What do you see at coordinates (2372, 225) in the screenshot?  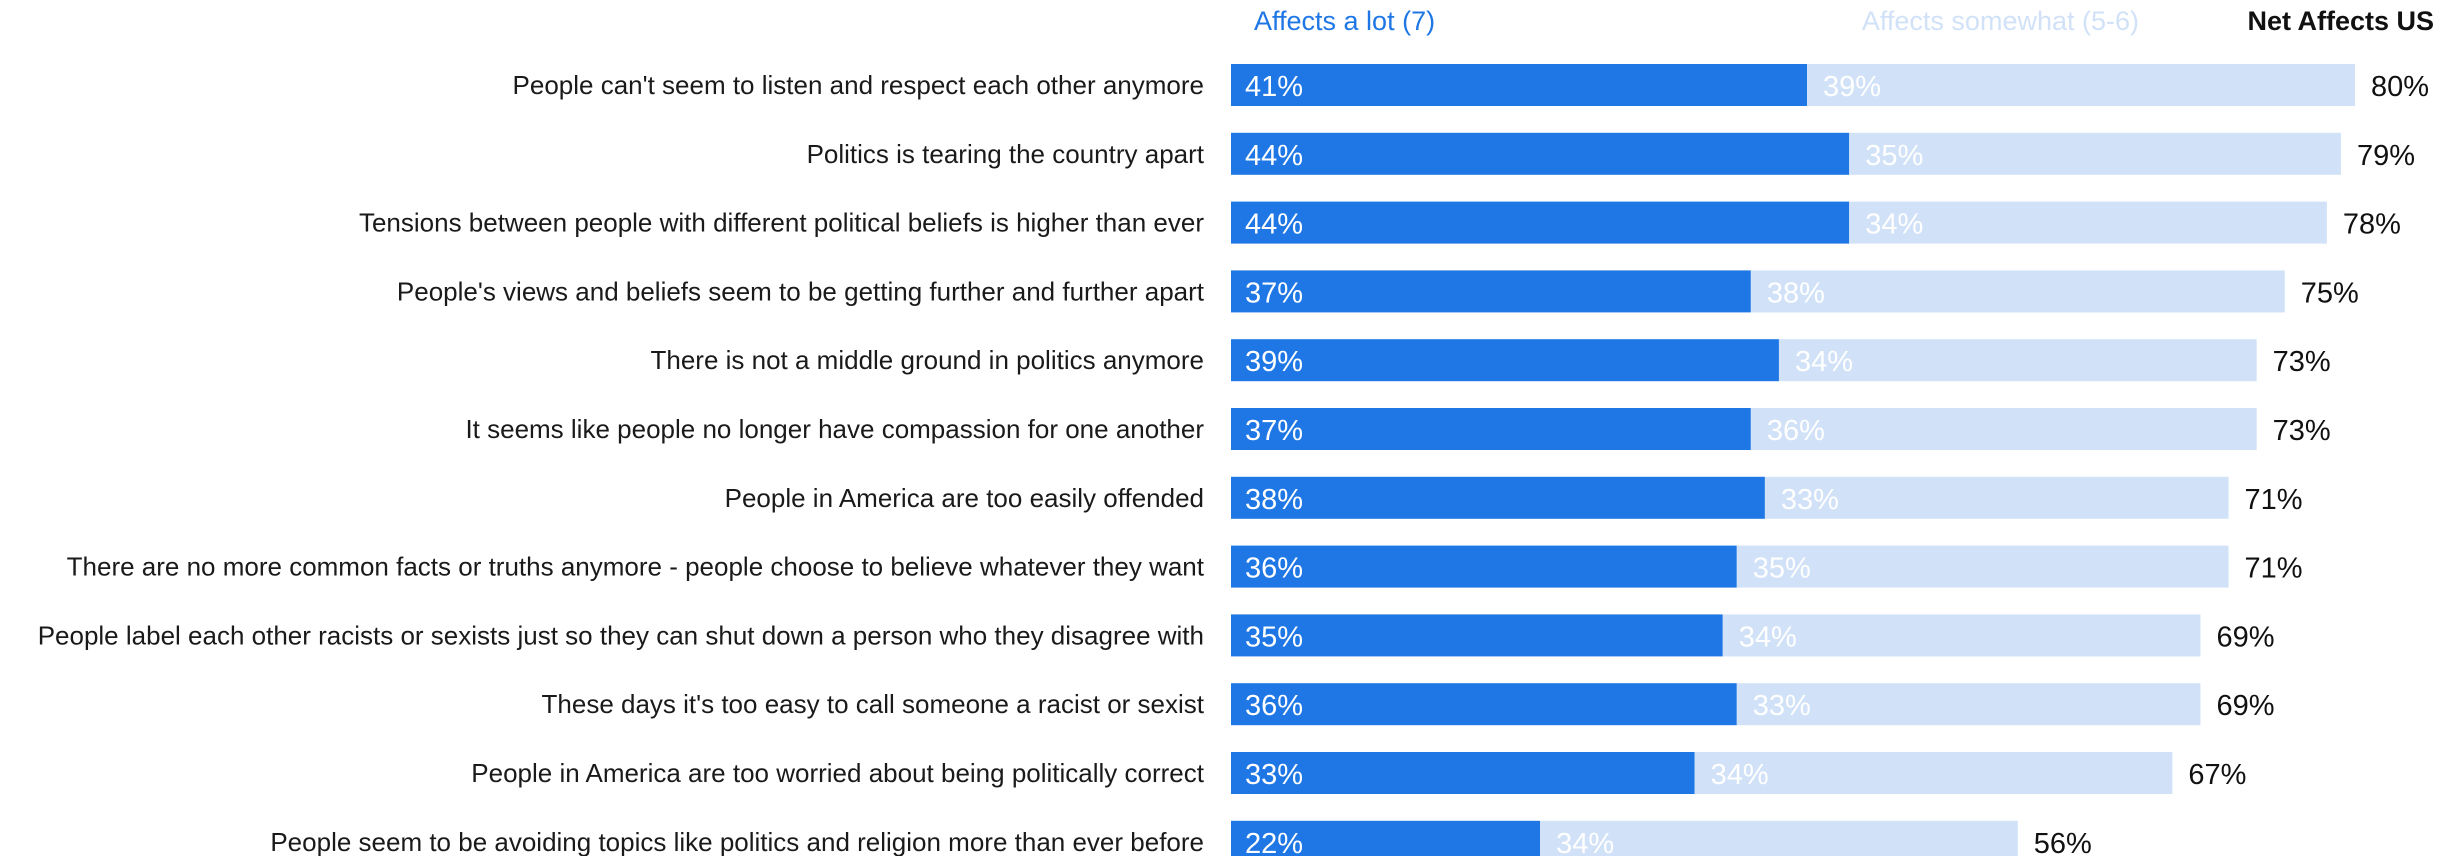 I see `data-label-net: 78%` at bounding box center [2372, 225].